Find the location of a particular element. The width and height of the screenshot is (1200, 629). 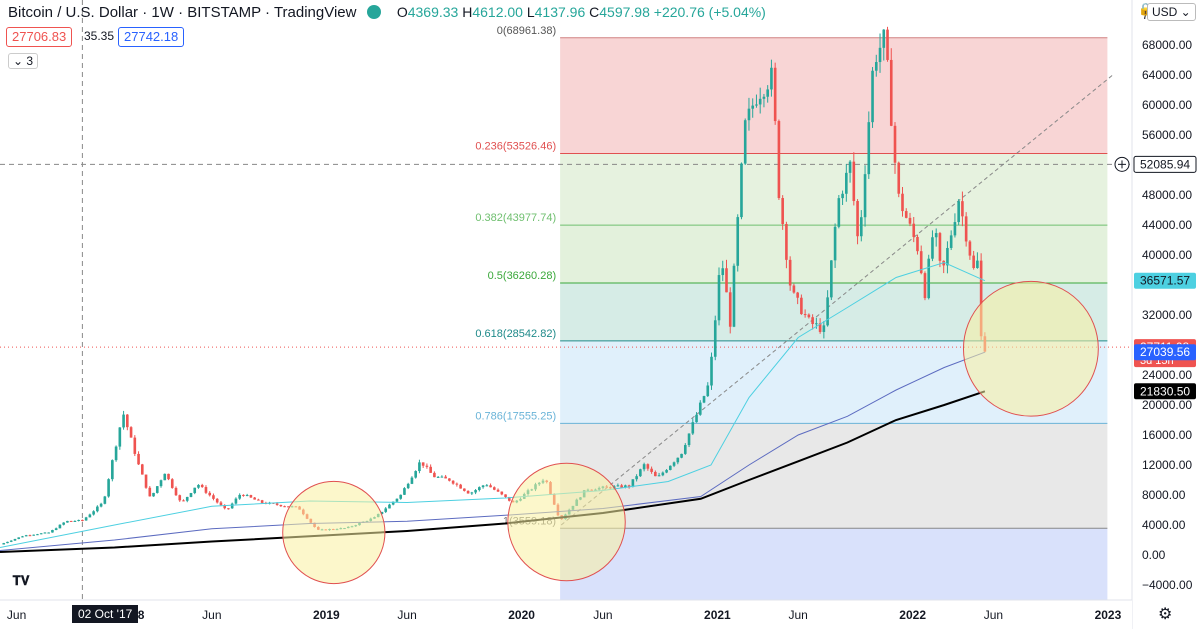

indicators-toggle: ⌄ 3 is located at coordinates (23, 61).